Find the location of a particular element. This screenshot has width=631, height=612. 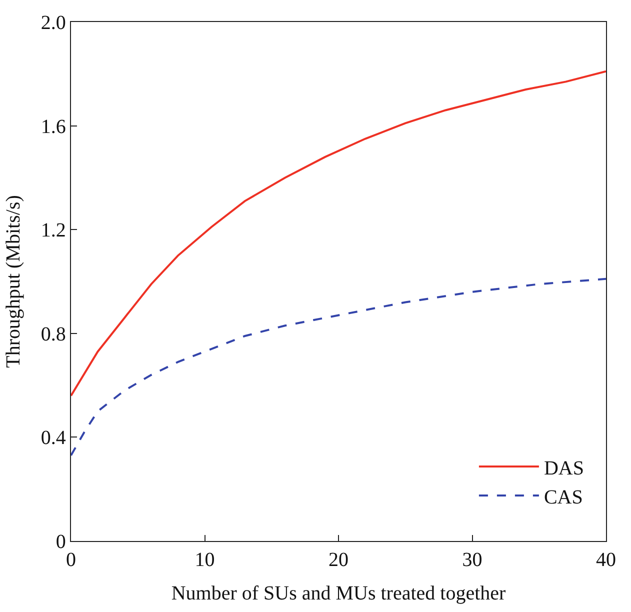

x-tick-label: 30 is located at coordinates (472, 560).